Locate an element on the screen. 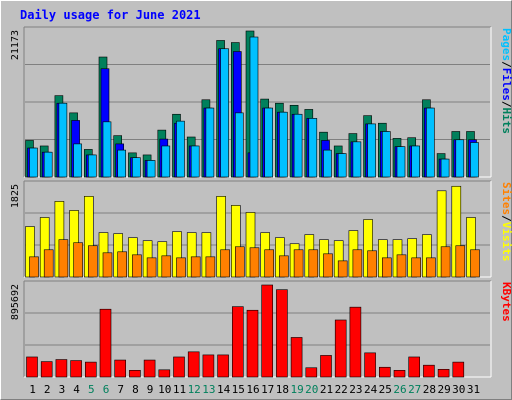 The height and width of the screenshot is (400, 512). day-label: 18 is located at coordinates (282, 389).